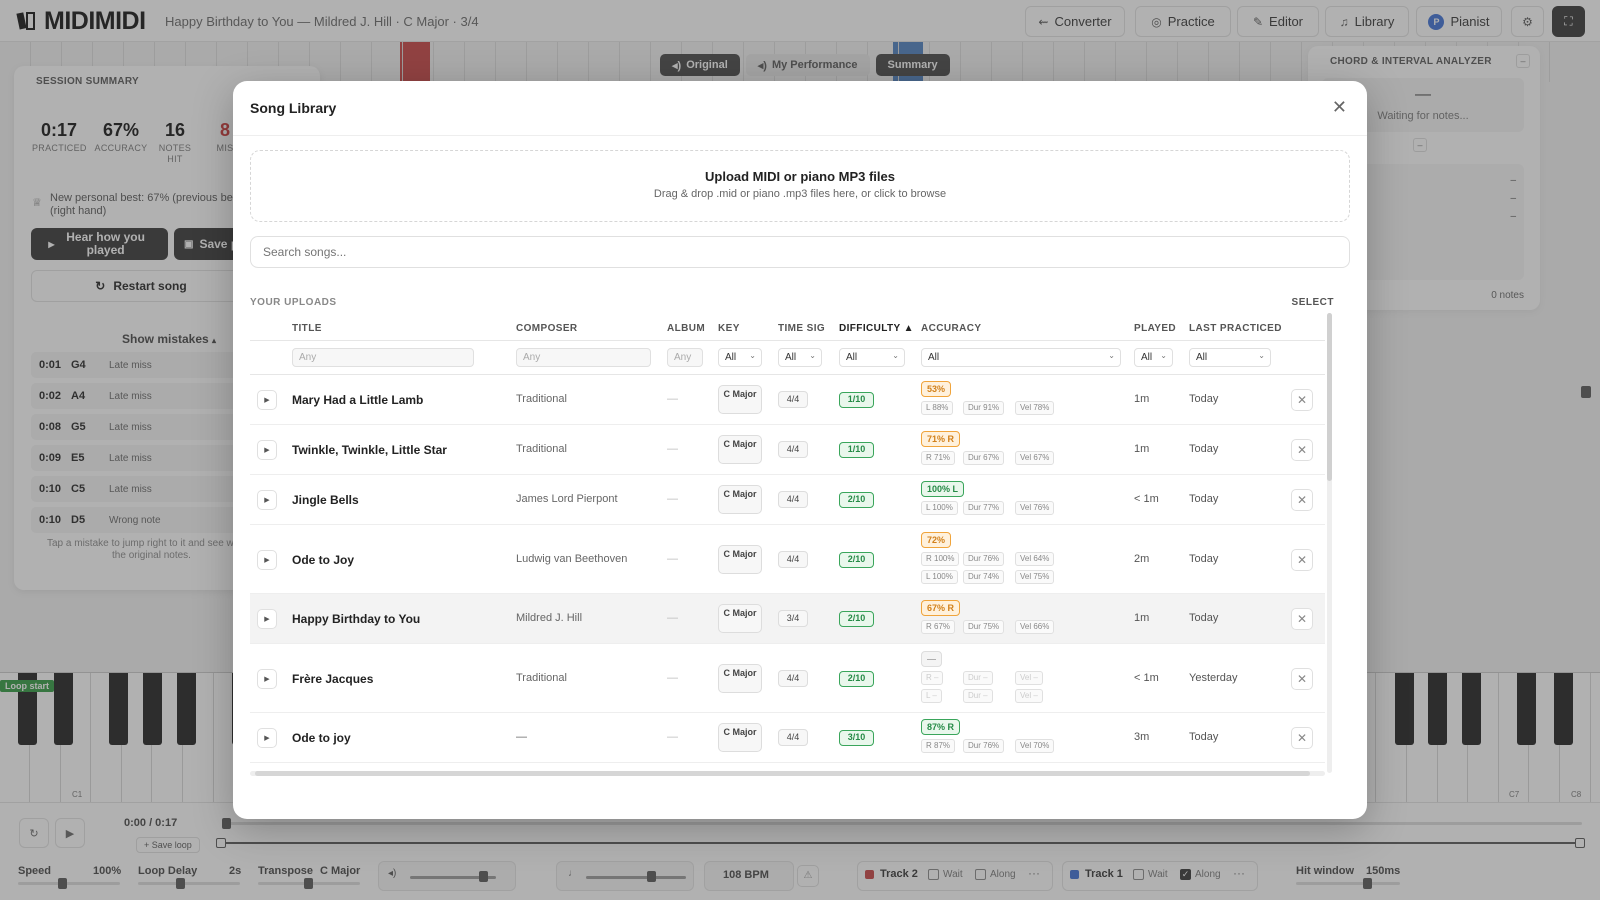  Describe the element at coordinates (1329, 397) in the screenshot. I see `table-scroll-thumb` at that location.